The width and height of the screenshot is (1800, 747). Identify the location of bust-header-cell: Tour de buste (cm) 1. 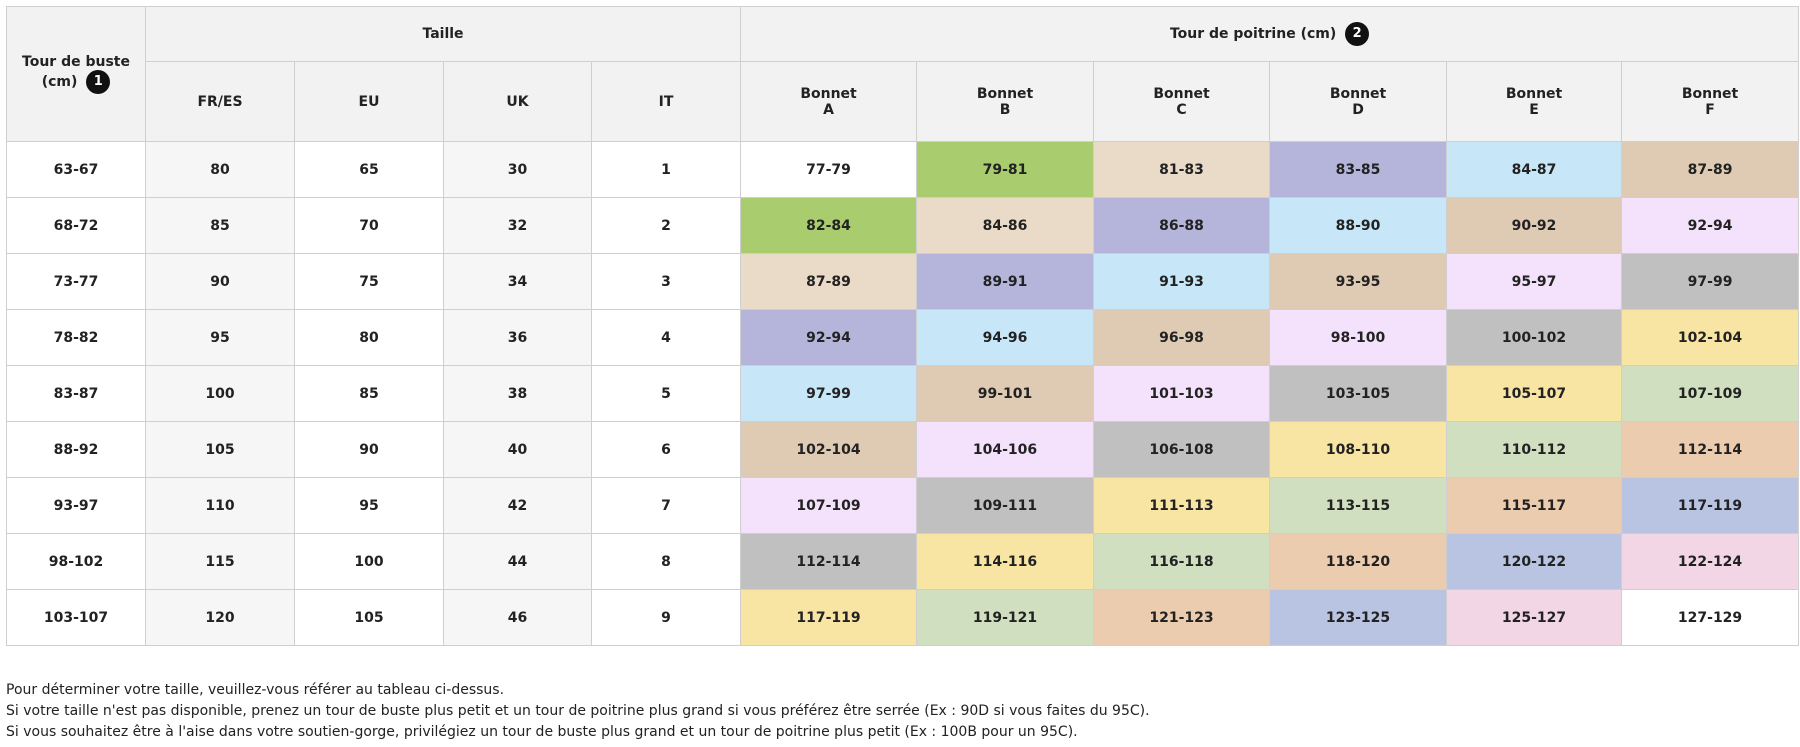
(76, 74).